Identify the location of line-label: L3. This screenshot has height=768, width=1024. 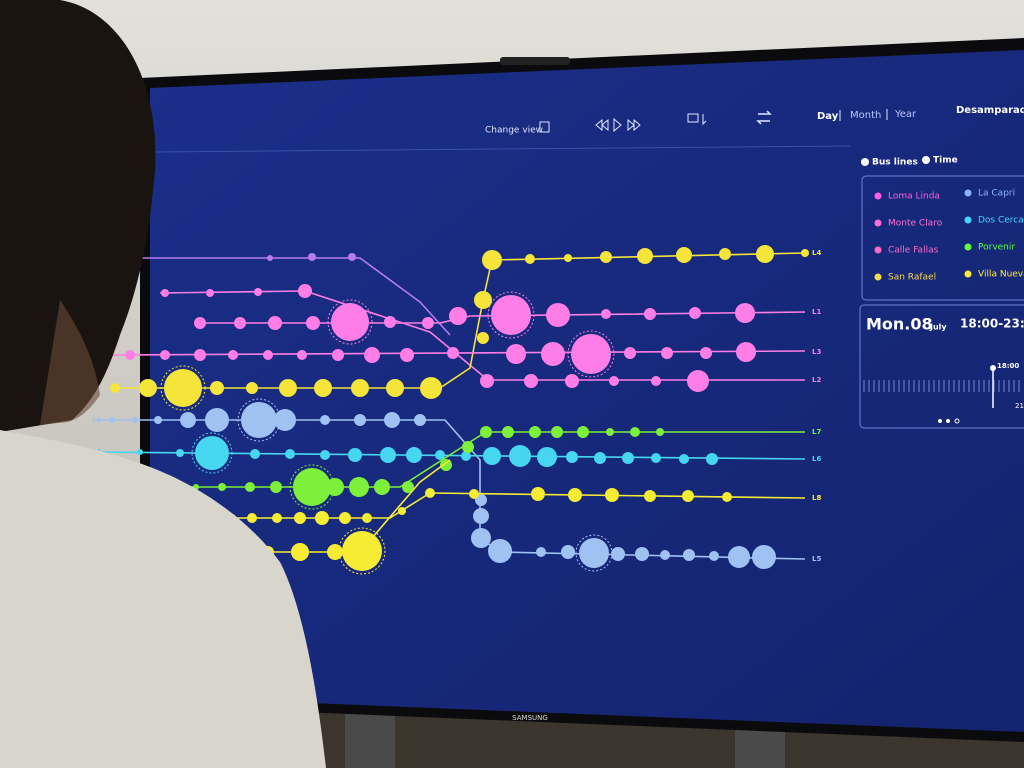
(816, 352).